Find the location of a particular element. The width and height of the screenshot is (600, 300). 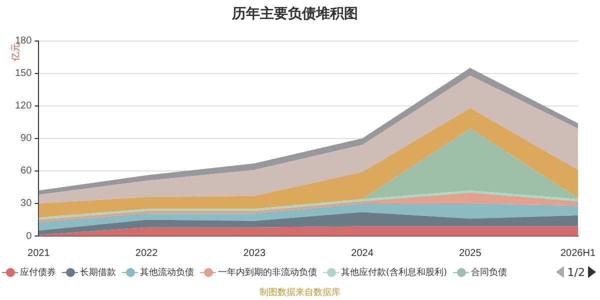

x-tick-label: 2022 is located at coordinates (146, 253).